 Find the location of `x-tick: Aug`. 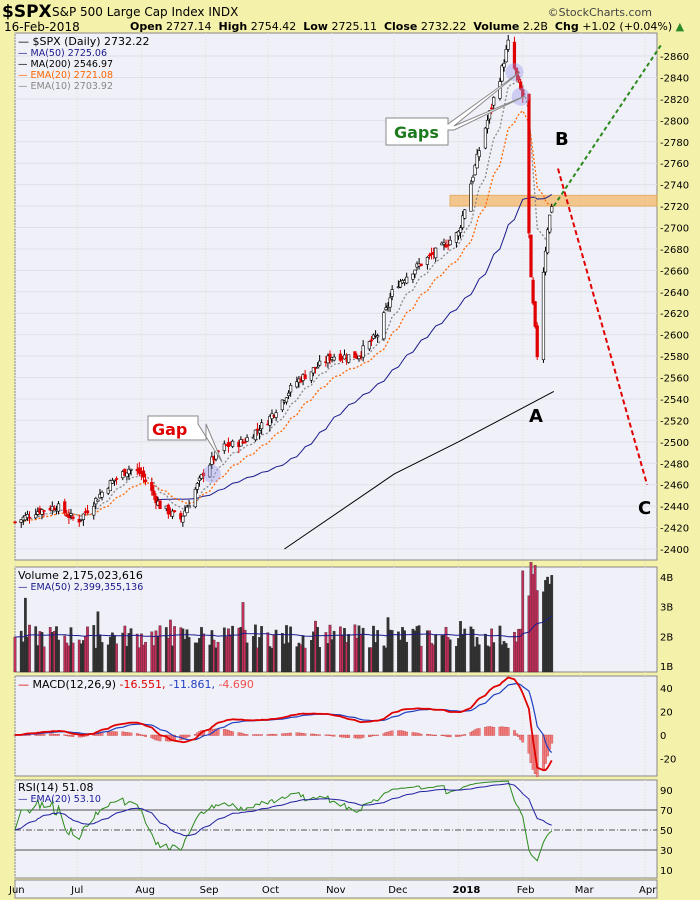

x-tick: Aug is located at coordinates (145, 890).